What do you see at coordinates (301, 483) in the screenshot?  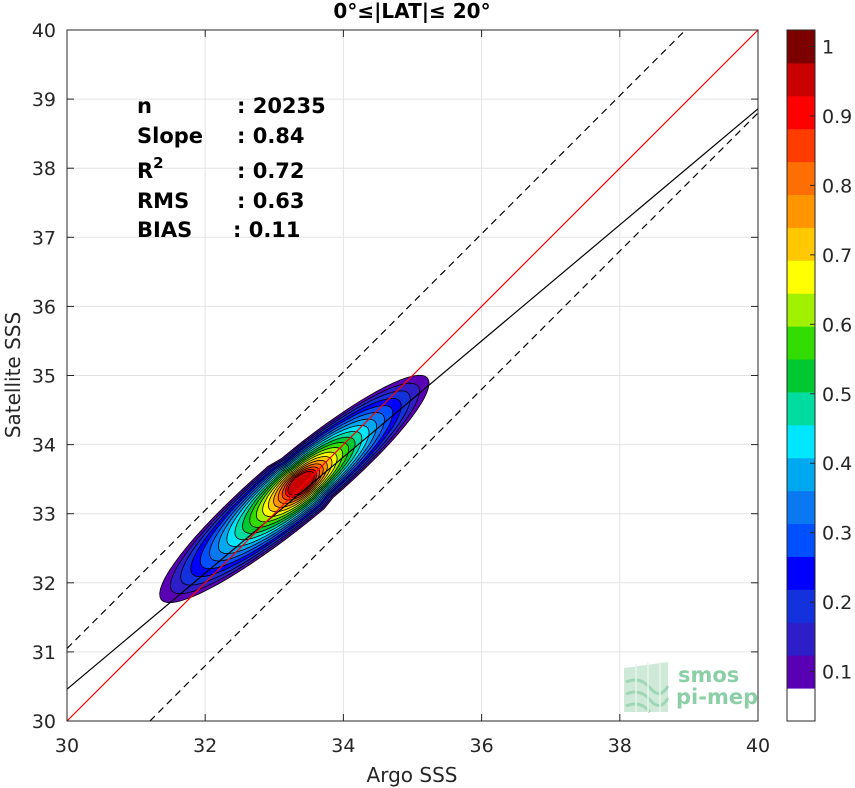 I see `density-contour-level` at bounding box center [301, 483].